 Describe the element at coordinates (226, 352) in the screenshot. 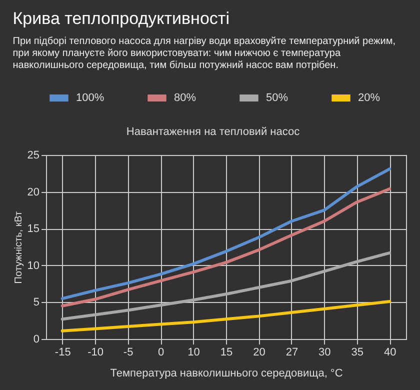

I see `x-tick-label: 15` at that location.